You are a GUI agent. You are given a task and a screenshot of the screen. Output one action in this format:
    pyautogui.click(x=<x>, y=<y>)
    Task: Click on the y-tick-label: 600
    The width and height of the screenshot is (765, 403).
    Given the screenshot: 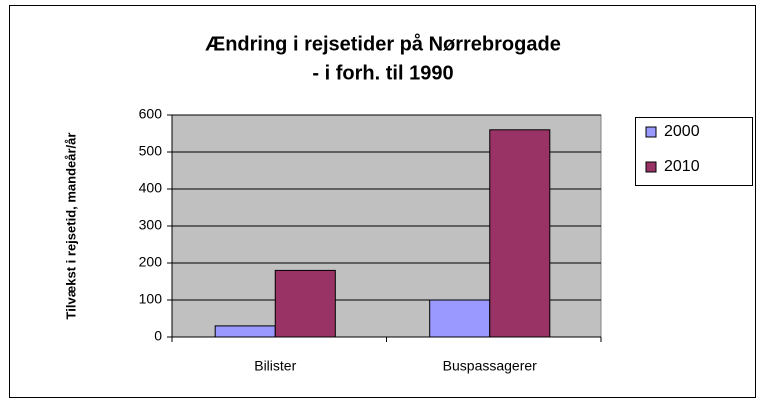 What is the action you would take?
    pyautogui.click(x=151, y=114)
    